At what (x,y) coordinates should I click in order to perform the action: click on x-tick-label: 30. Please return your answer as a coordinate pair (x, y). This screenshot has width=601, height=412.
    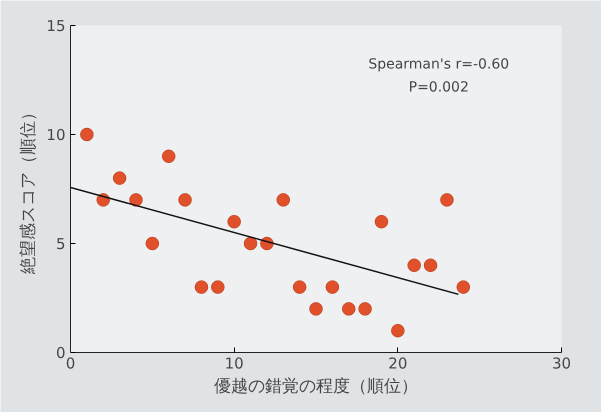
    Looking at the image, I should click on (562, 363).